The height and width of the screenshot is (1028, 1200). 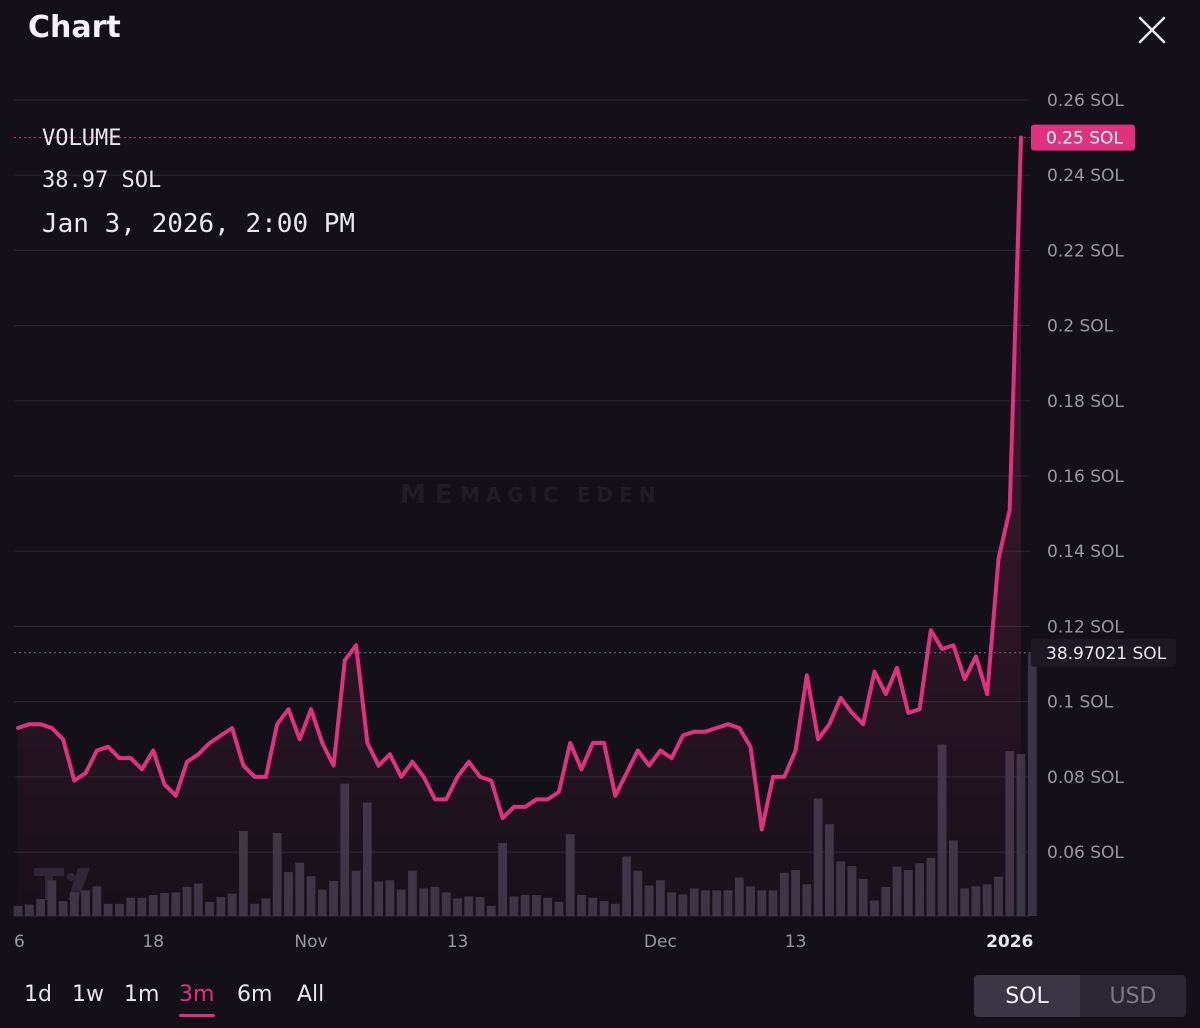 I want to click on info-label: VOLUME, so click(x=81, y=138).